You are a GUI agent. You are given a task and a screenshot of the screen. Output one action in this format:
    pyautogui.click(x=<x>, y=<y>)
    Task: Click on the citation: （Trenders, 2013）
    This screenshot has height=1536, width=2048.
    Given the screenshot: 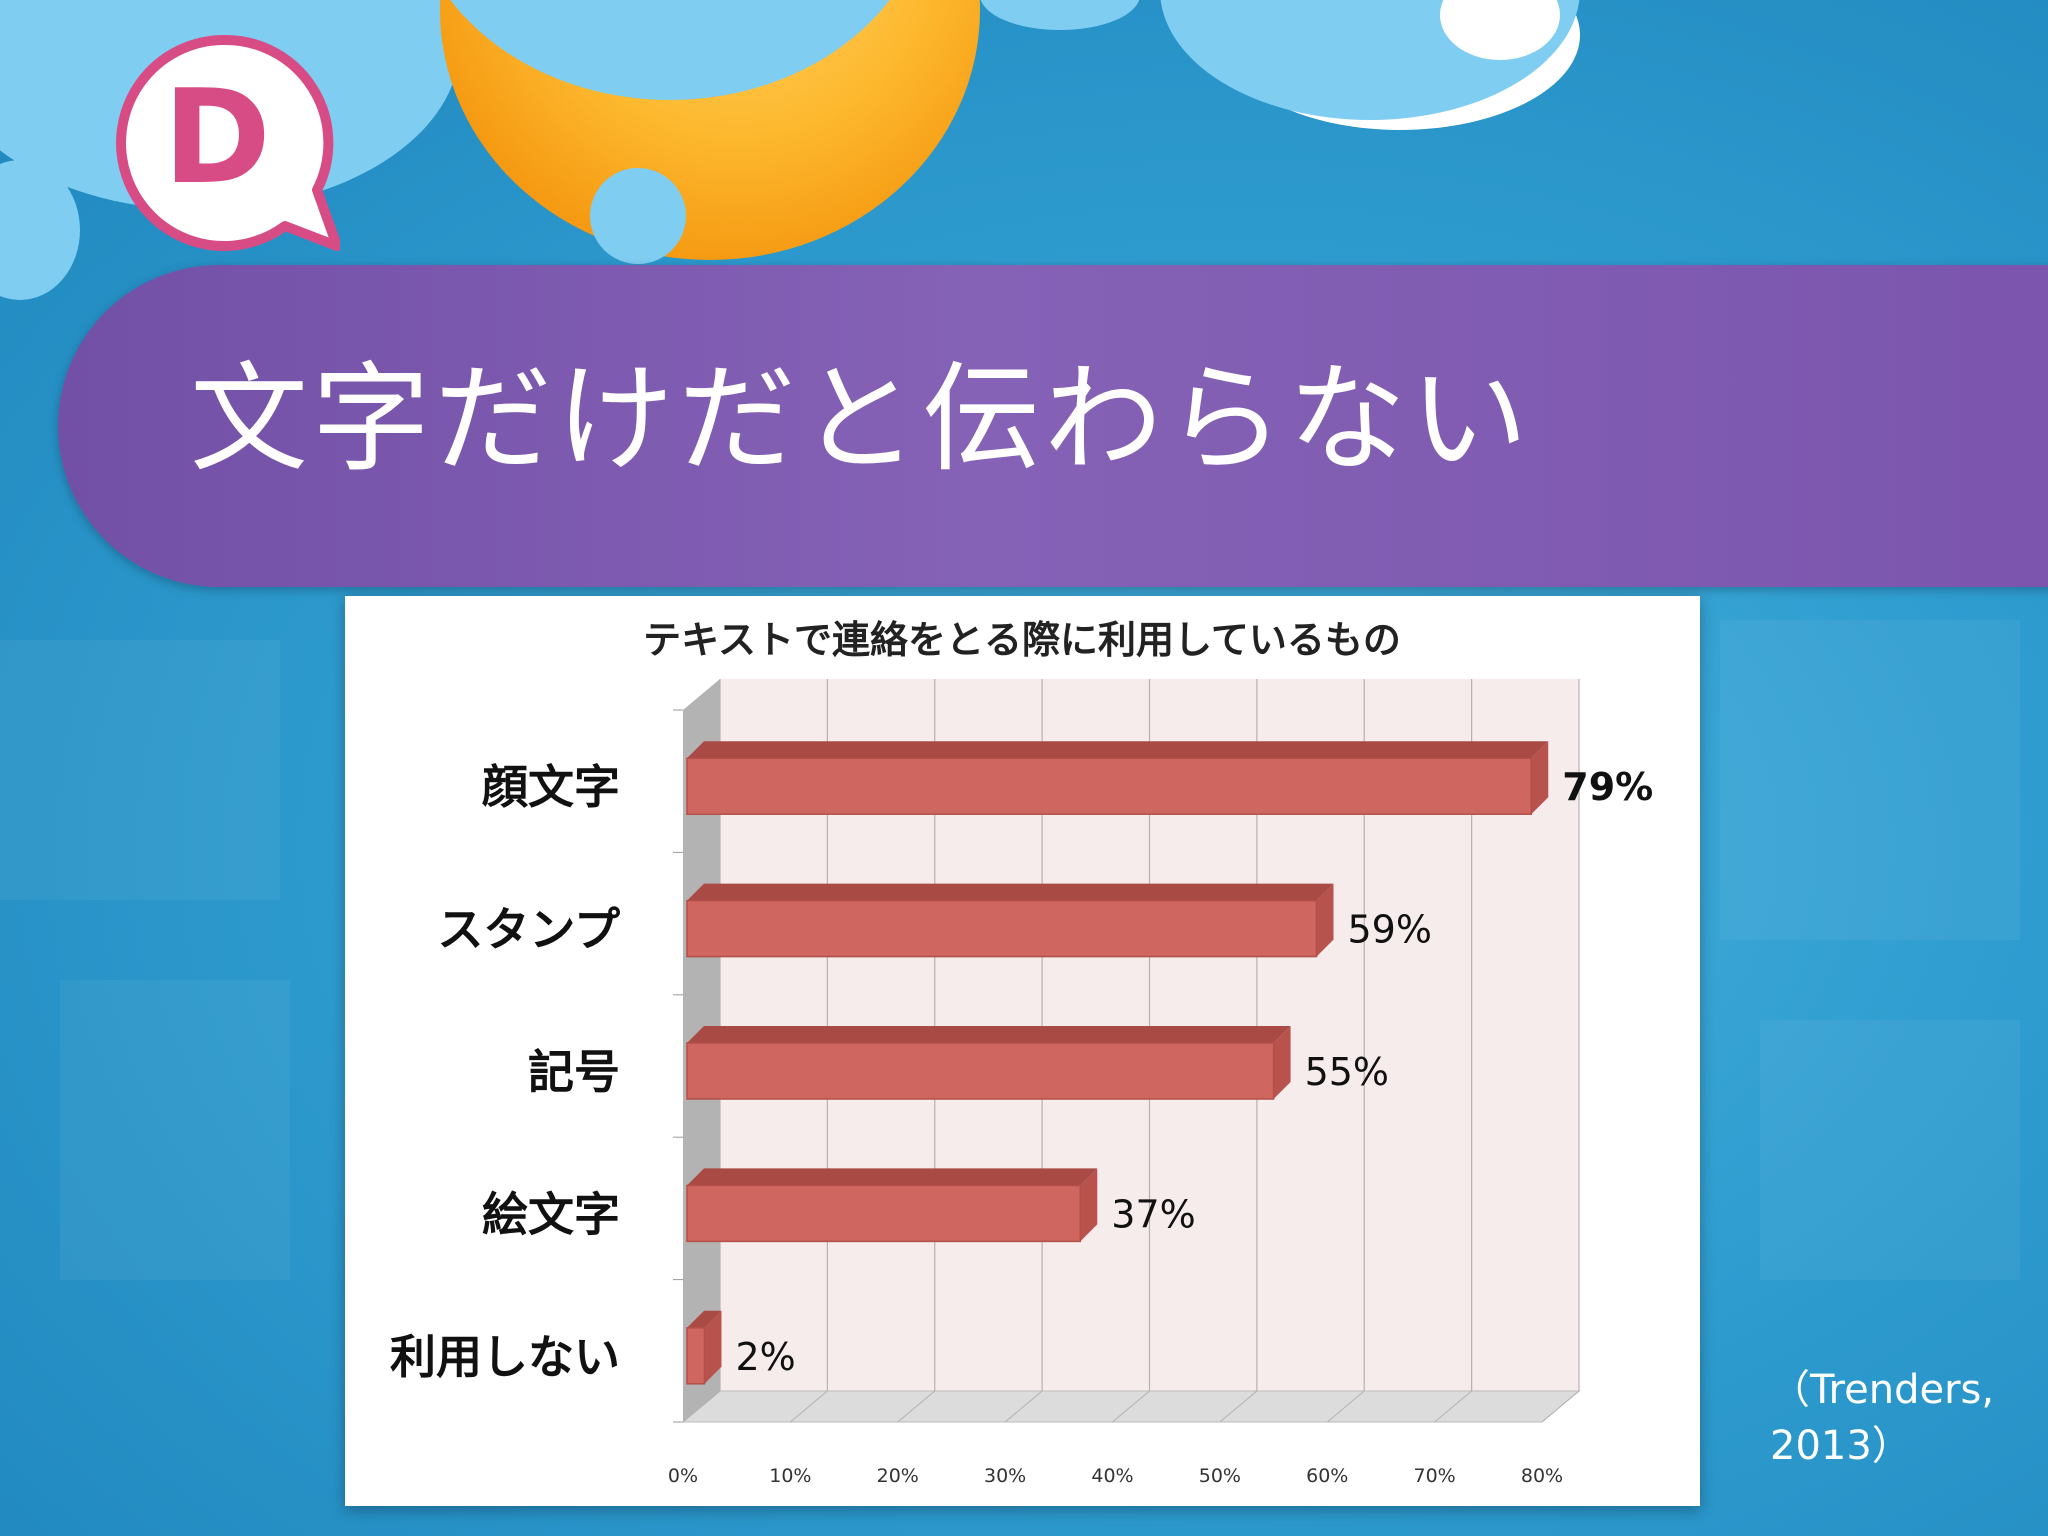 What is the action you would take?
    pyautogui.click(x=1882, y=1418)
    